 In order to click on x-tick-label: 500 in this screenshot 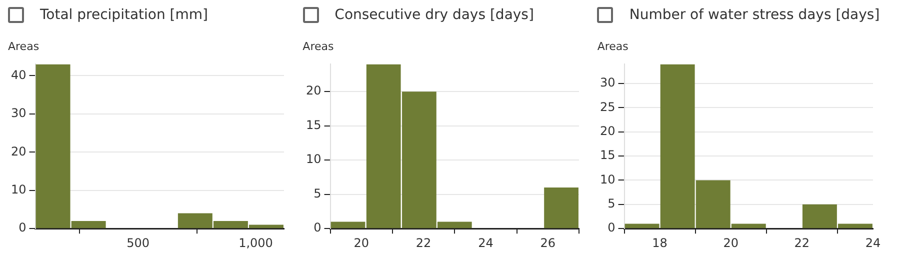, I will do `click(138, 243)`.